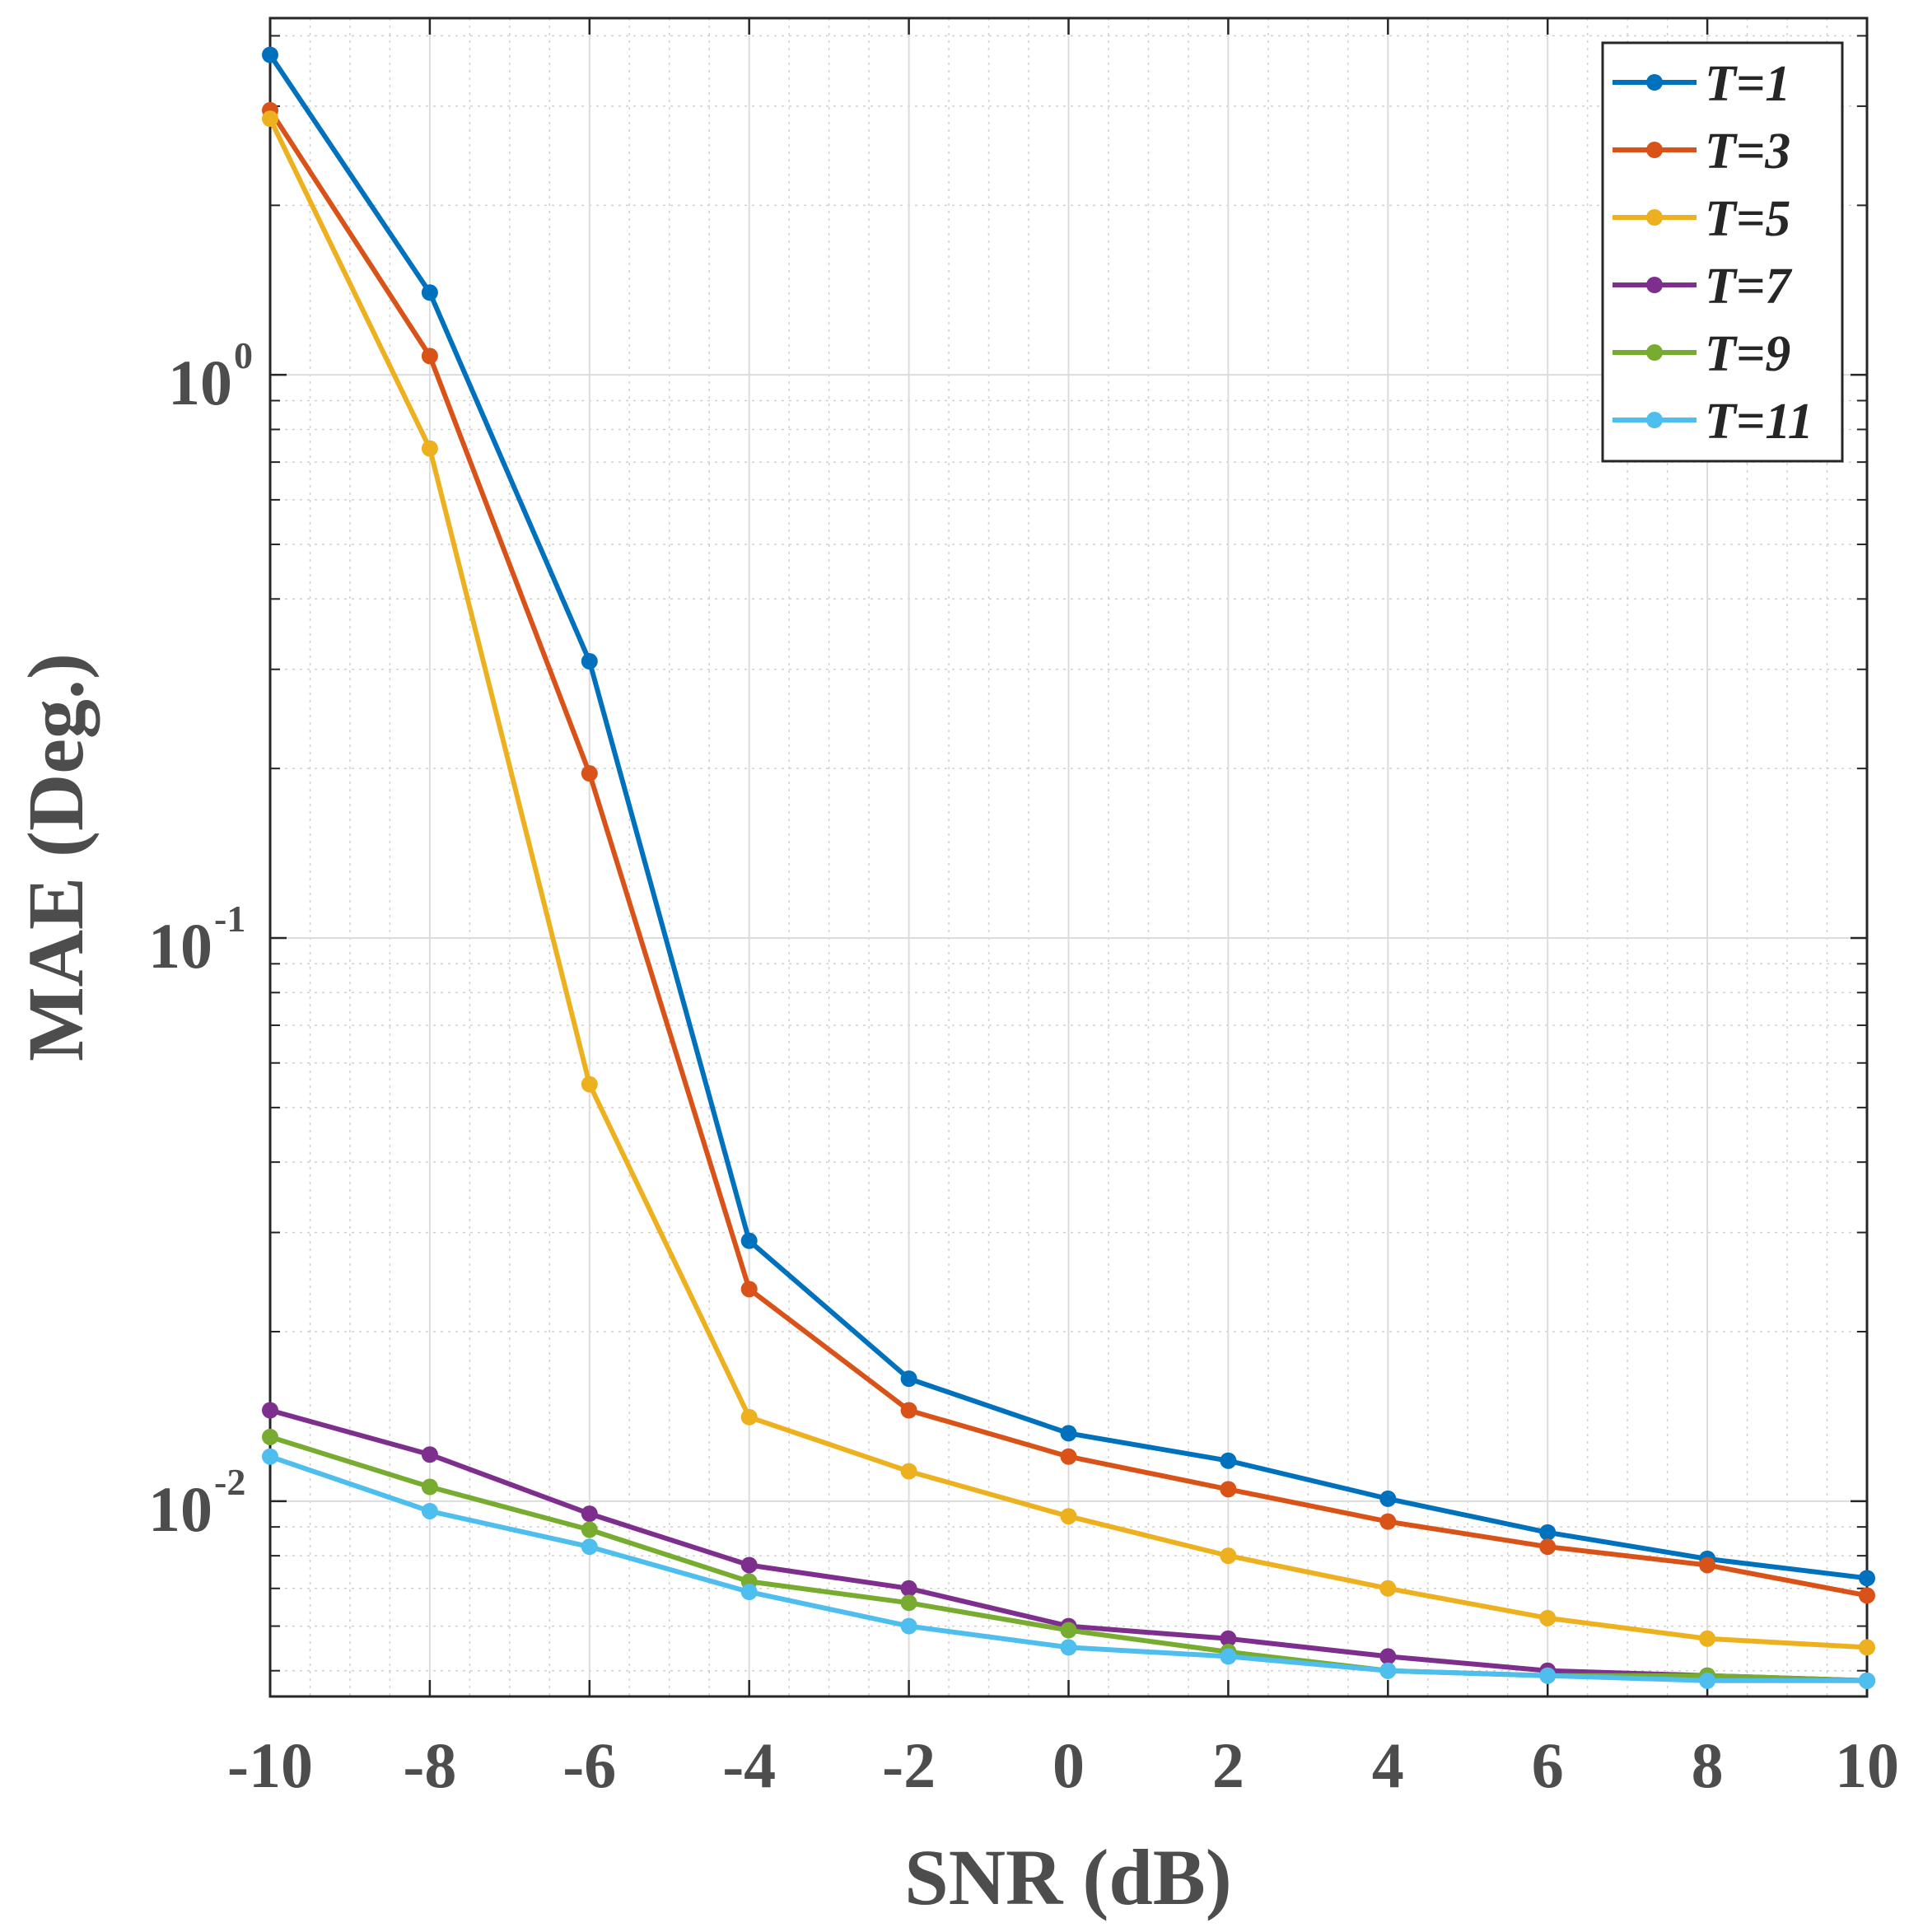 This screenshot has width=1923, height=1932. What do you see at coordinates (1701, 84) in the screenshot?
I see `legend-entry: T=1` at bounding box center [1701, 84].